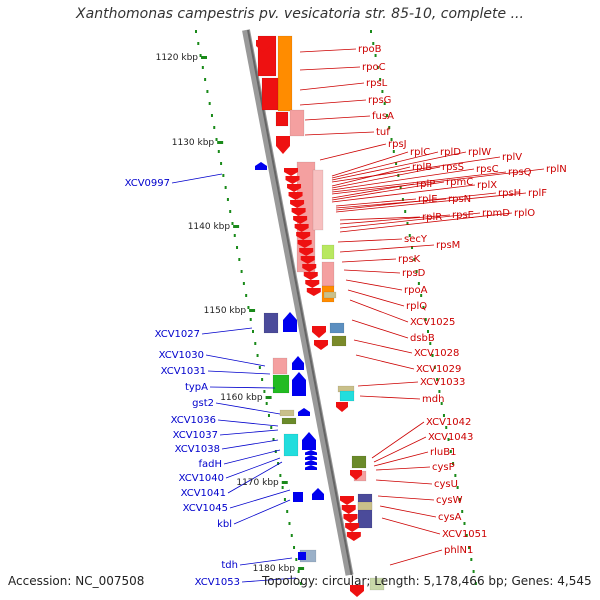 This screenshot has height=600, width=600. What do you see at coordinates (209, 227) in the screenshot?
I see `kbp-label-1140-kbp: 1140 kbp` at bounding box center [209, 227].